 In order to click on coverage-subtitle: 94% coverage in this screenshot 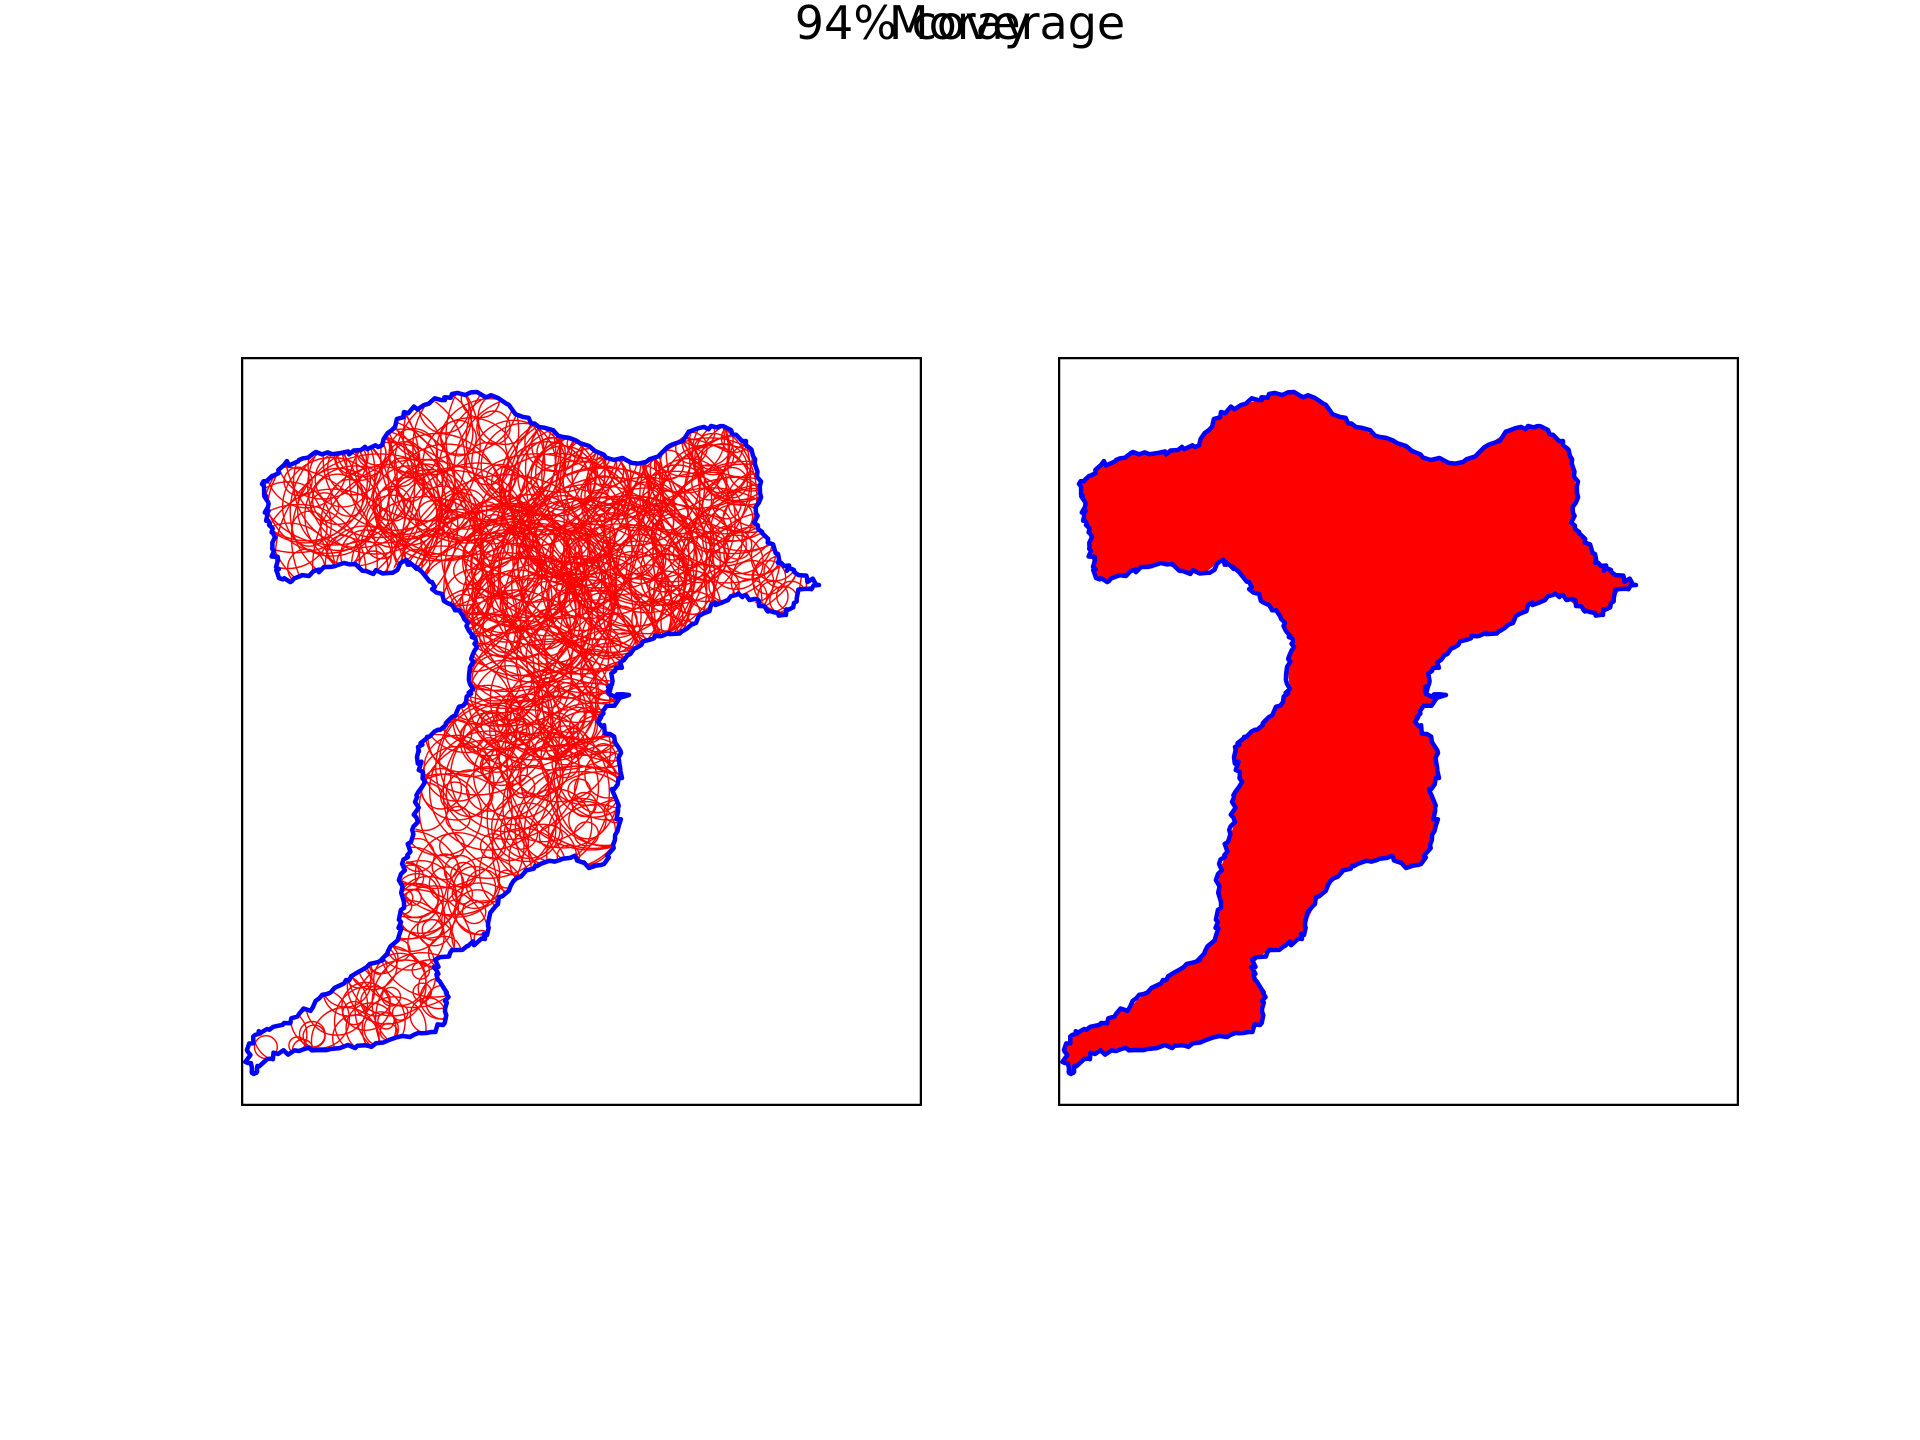, I will do `click(960, 25)`.